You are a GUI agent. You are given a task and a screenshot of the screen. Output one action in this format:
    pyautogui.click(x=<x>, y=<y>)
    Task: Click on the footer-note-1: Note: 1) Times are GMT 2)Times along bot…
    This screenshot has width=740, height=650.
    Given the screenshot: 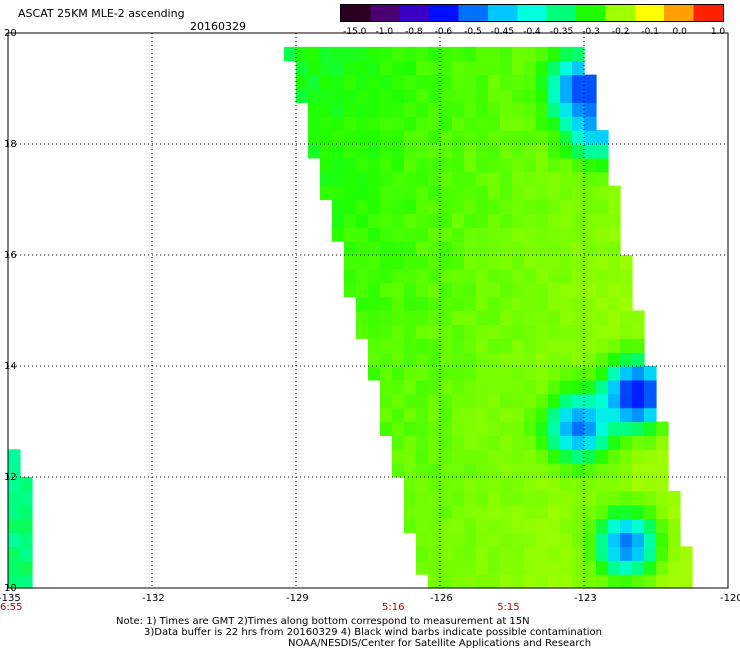 What is the action you would take?
    pyautogui.click(x=323, y=621)
    